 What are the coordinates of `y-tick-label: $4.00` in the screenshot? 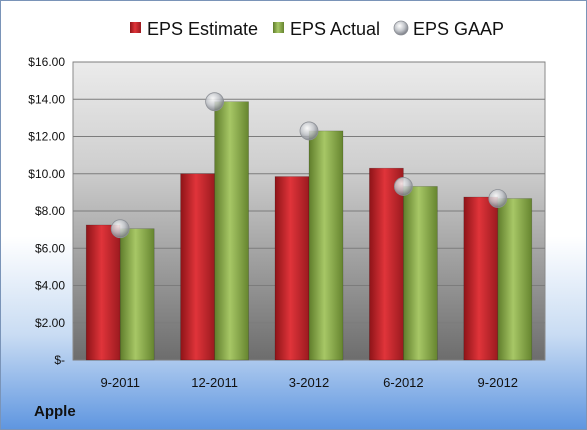 It's located at (50, 286).